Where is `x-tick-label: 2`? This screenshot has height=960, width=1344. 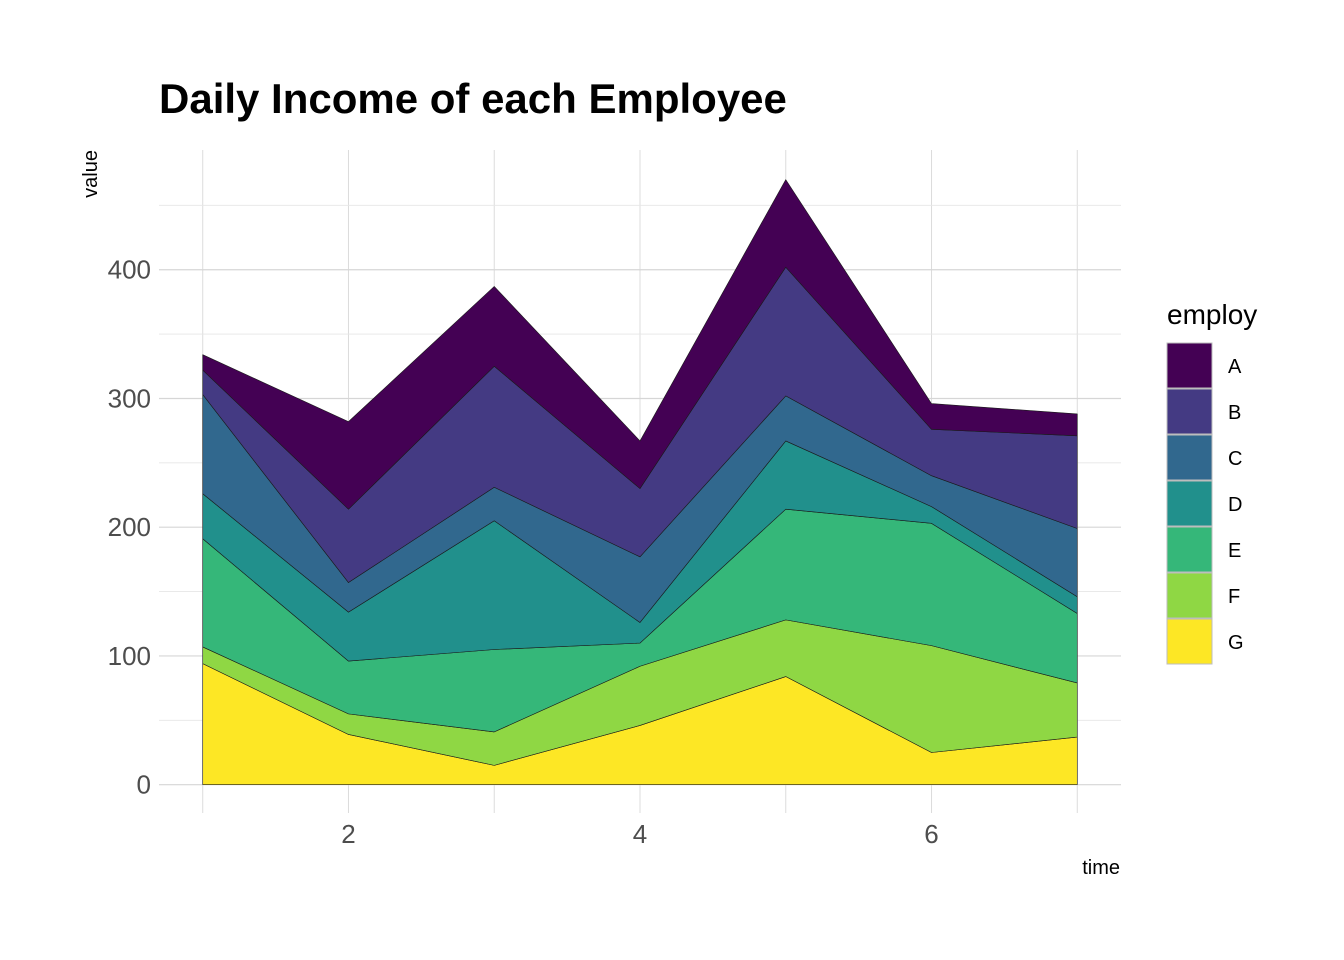 x-tick-label: 2 is located at coordinates (348, 834).